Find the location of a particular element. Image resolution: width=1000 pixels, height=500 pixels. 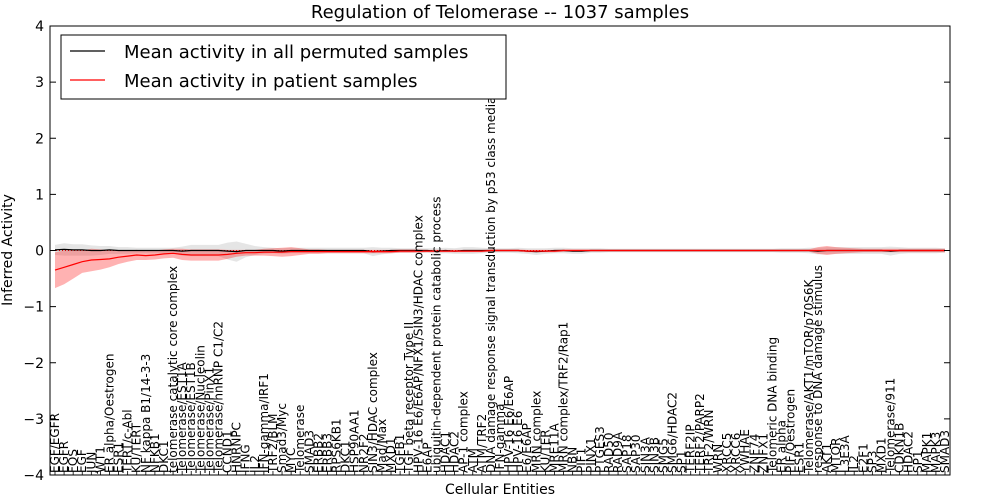

x-tick-label: Telomerase/911 is located at coordinates (891, 426).